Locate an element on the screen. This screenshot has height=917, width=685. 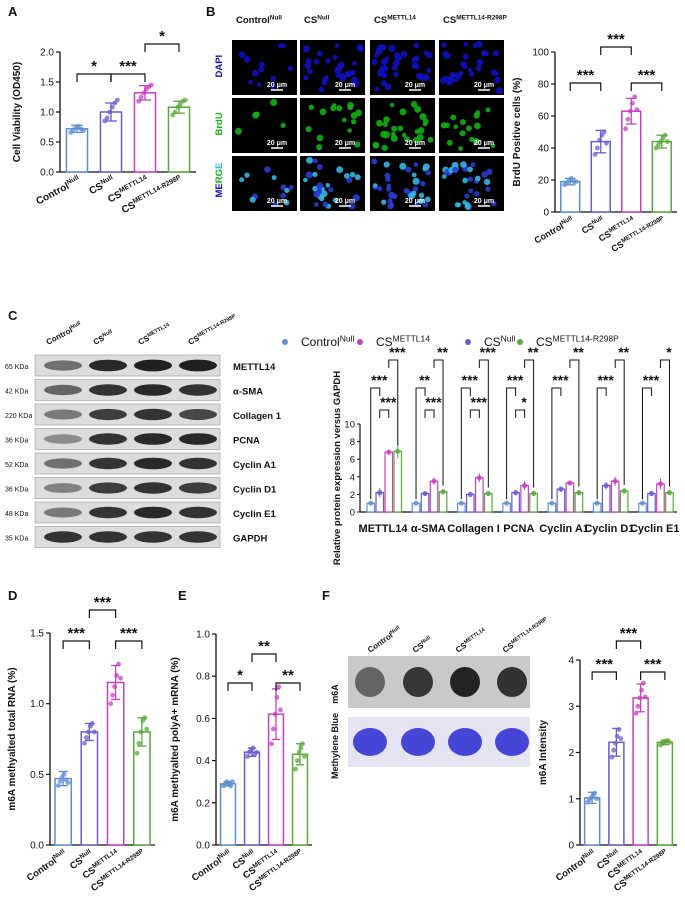
significance-bracket is located at coordinates (601, 443).